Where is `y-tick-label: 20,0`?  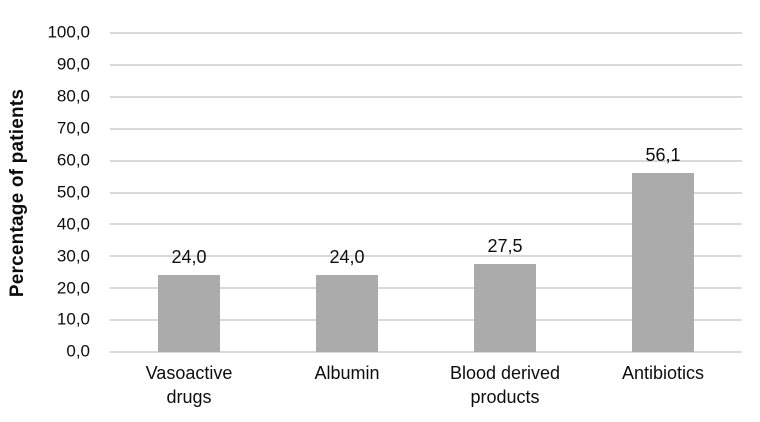 y-tick-label: 20,0 is located at coordinates (73, 287).